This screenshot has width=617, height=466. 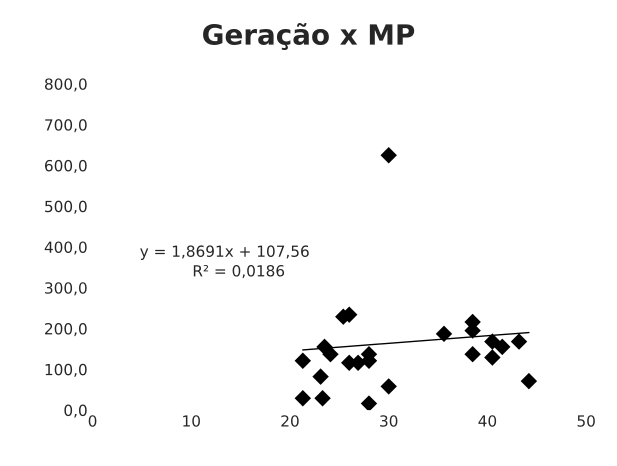 What do you see at coordinates (191, 421) in the screenshot?
I see `x-tick-label: 10` at bounding box center [191, 421].